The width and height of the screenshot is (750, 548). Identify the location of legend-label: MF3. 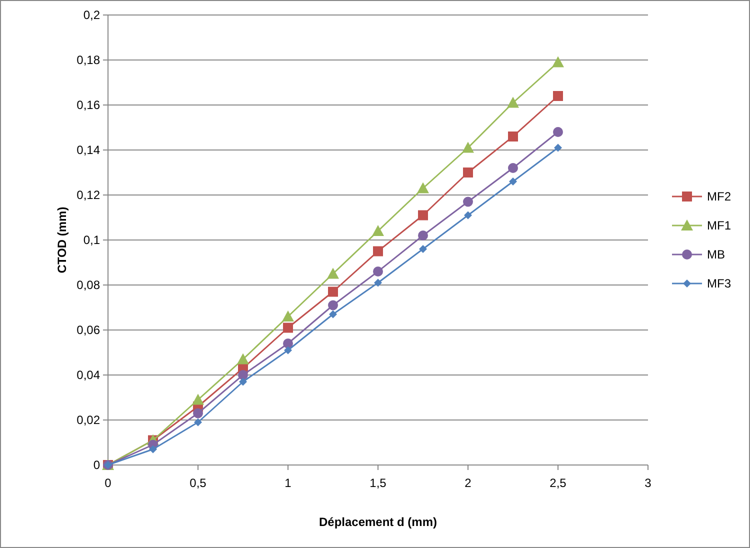
(719, 283).